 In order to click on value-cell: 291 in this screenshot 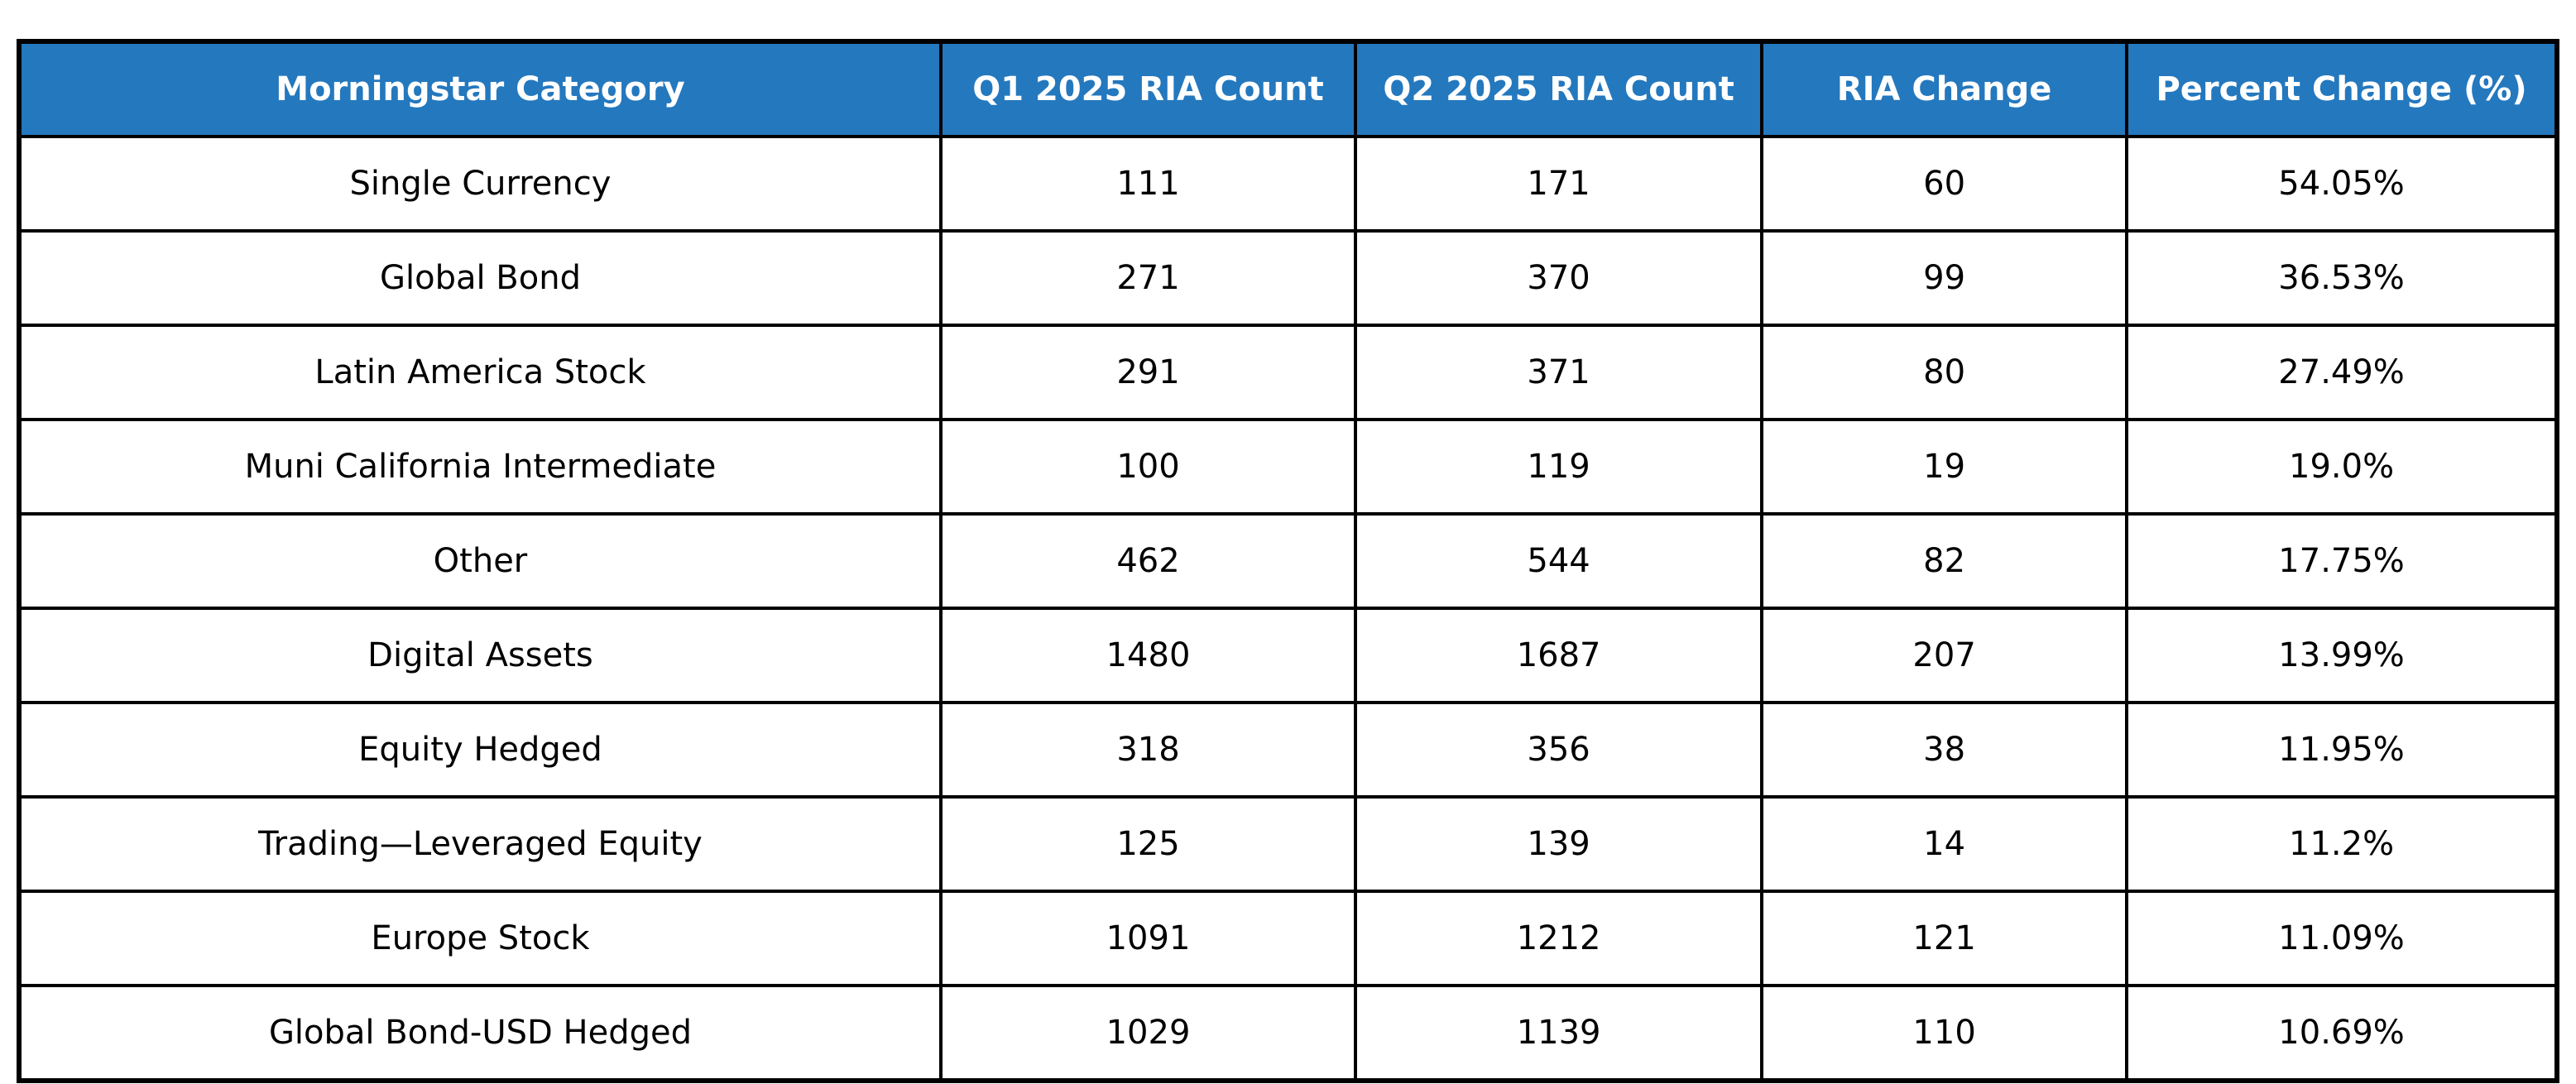, I will do `click(1148, 372)`.